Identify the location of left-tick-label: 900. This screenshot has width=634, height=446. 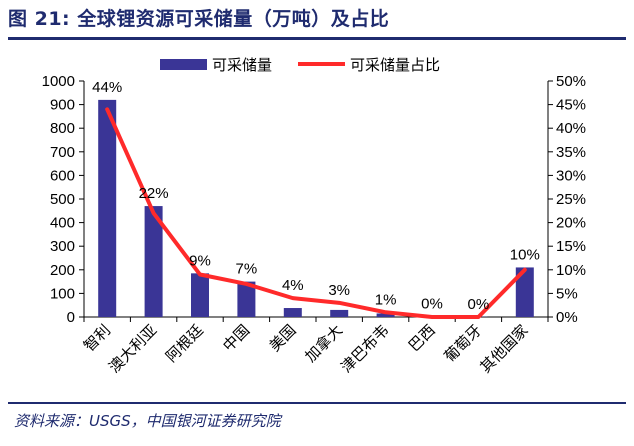
(62, 105).